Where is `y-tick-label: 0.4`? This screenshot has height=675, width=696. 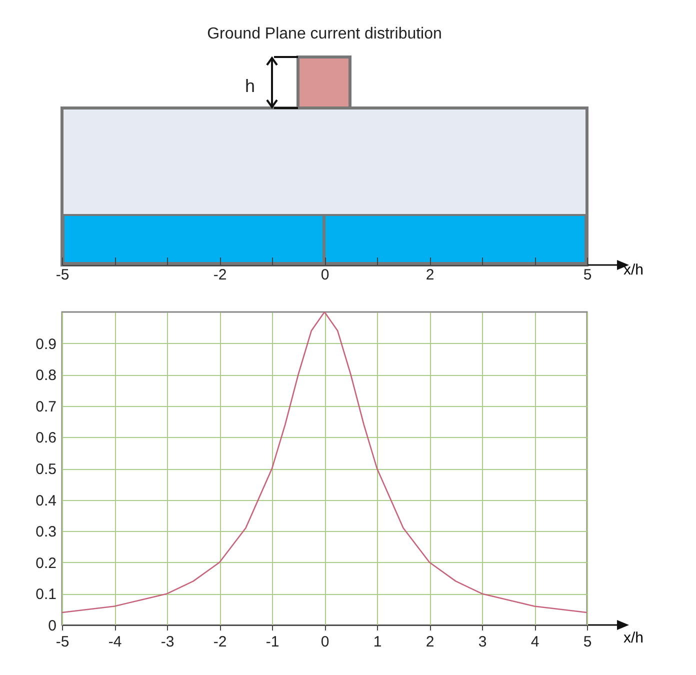 y-tick-label: 0.4 is located at coordinates (46, 501).